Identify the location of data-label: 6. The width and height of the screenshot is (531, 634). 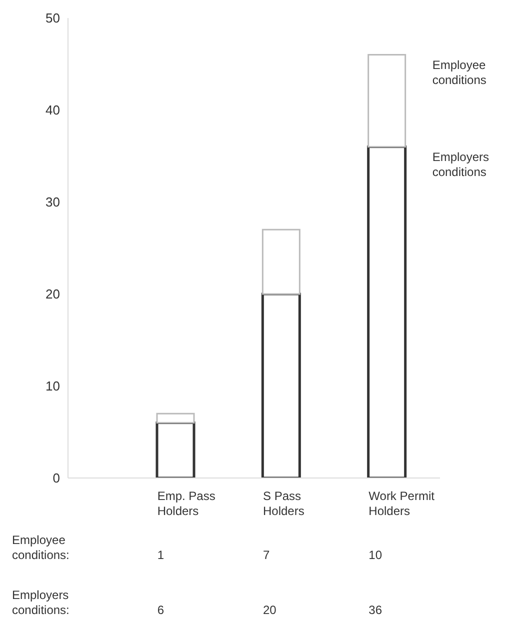
(160, 610).